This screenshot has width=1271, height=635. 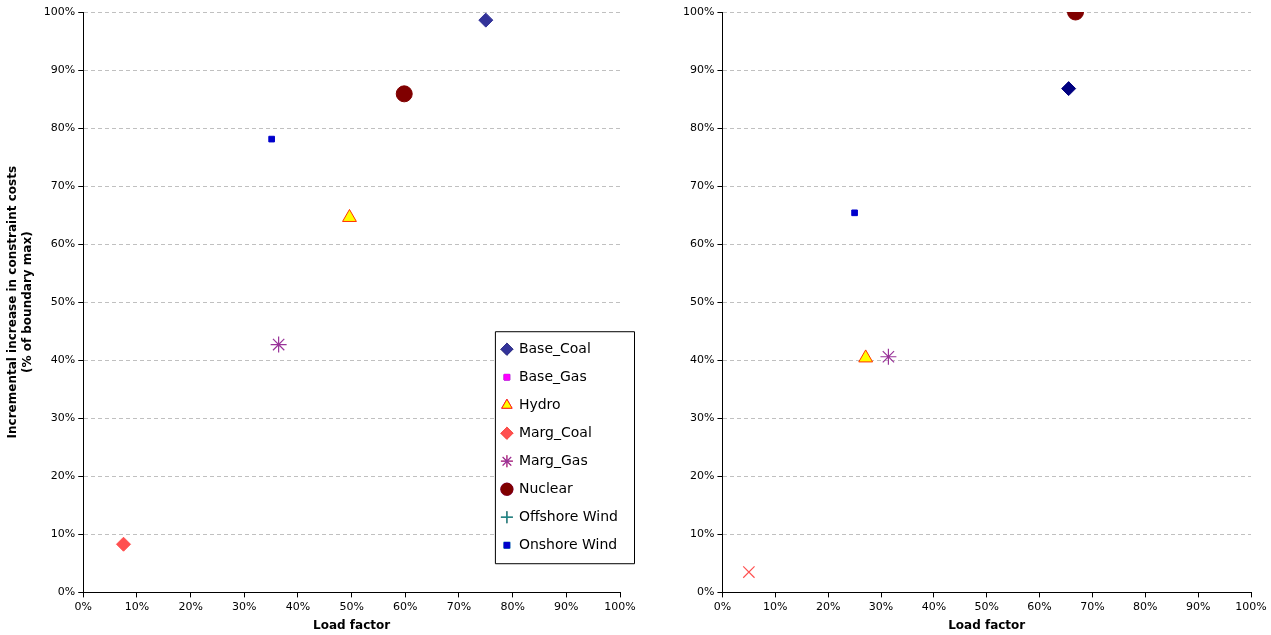 I want to click on legend-label: Offshore Wind, so click(x=568, y=515).